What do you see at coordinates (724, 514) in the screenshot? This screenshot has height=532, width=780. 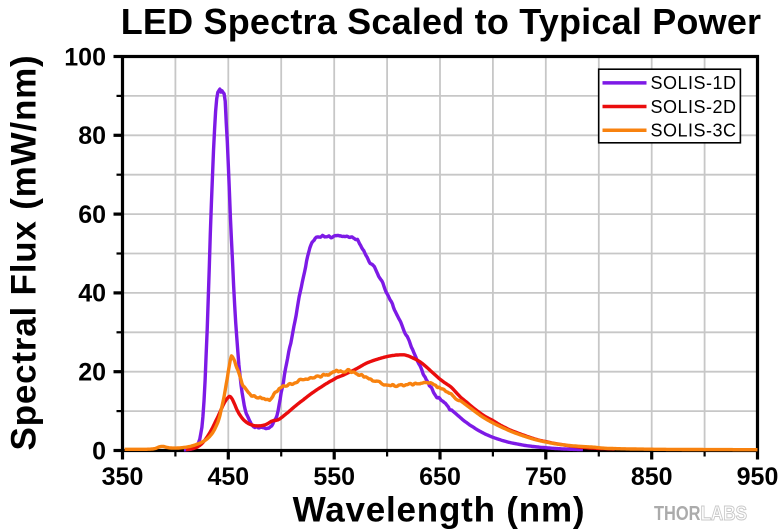 I see `svg-text: LABS` at bounding box center [724, 514].